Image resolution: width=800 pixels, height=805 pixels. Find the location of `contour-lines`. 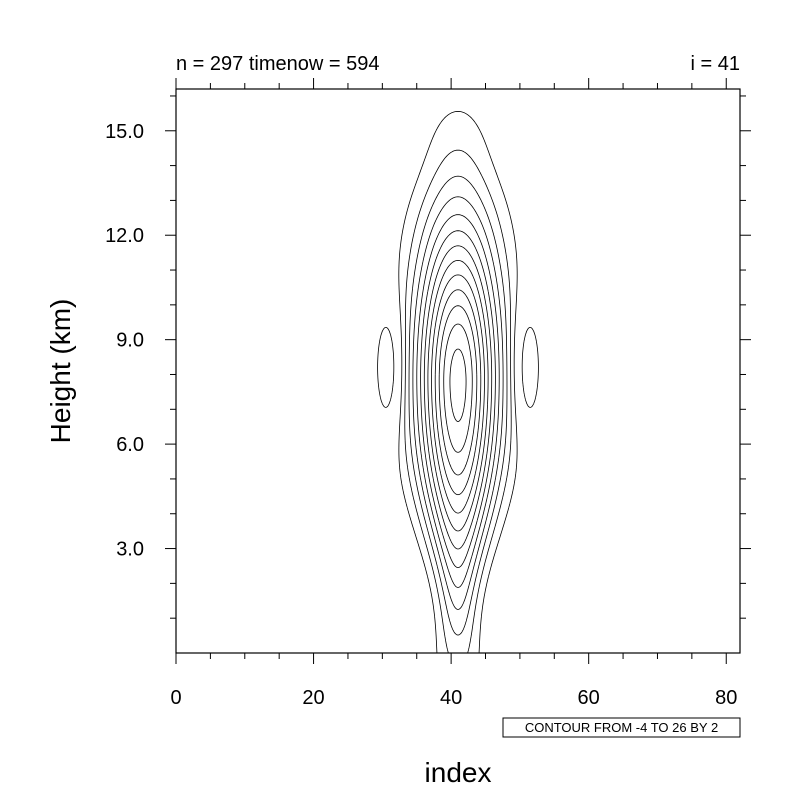

contour-lines is located at coordinates (458, 382).